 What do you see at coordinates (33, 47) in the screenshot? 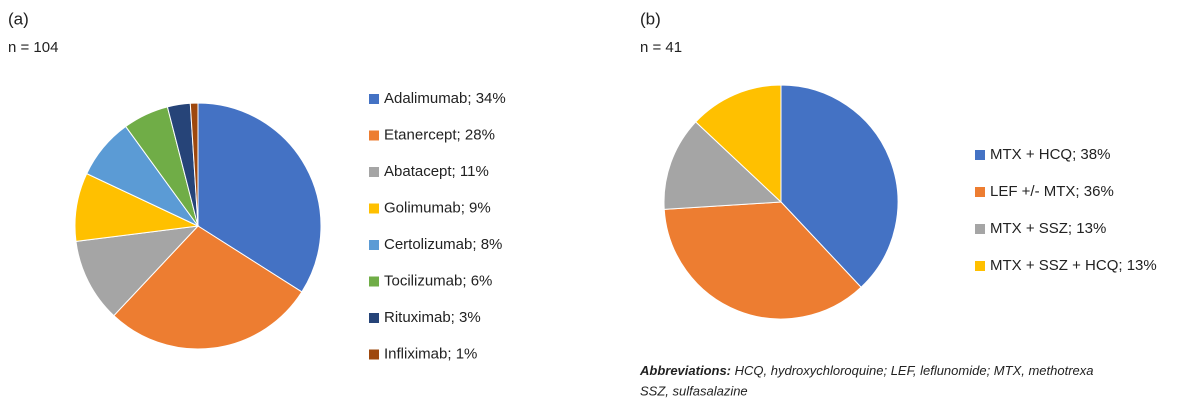
I see `sample-size: n = 104` at bounding box center [33, 47].